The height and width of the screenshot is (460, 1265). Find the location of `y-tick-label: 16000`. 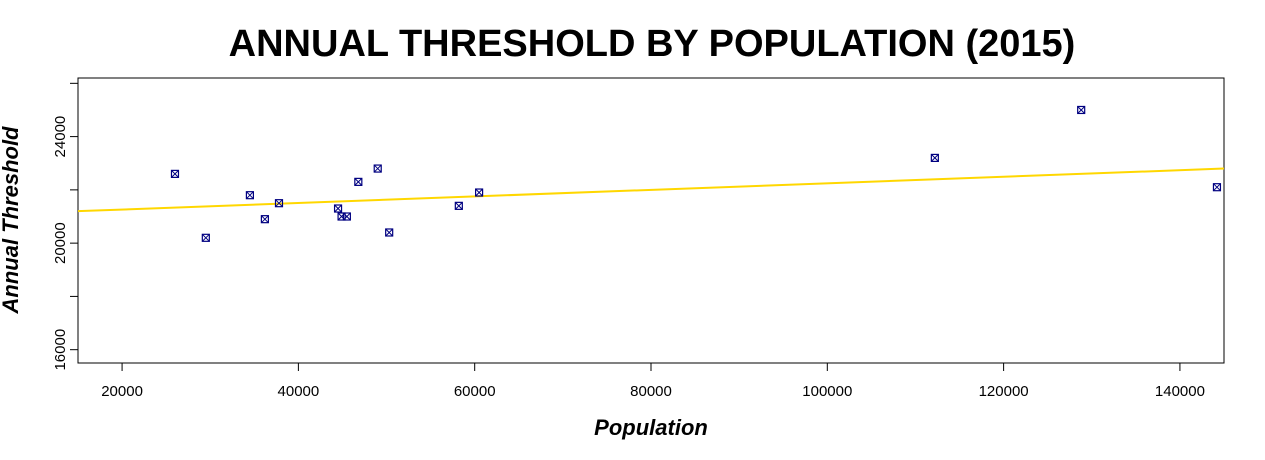

y-tick-label: 16000 is located at coordinates (60, 350).